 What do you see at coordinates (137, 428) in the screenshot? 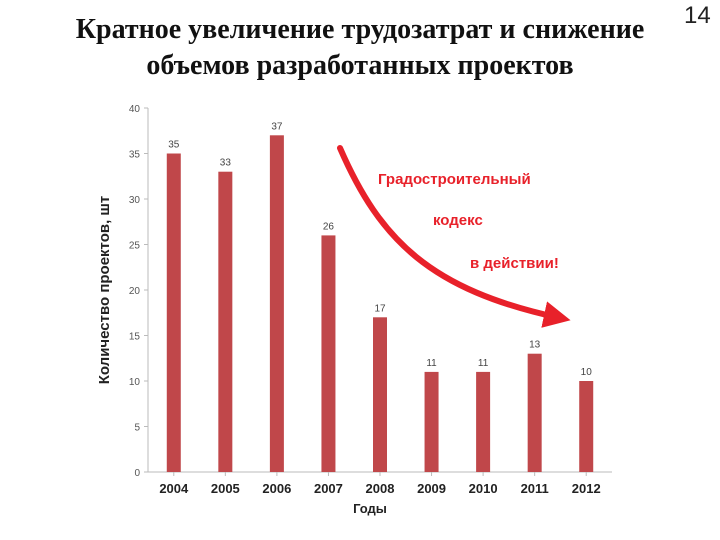
I see `y-tick-label: 5` at bounding box center [137, 428].